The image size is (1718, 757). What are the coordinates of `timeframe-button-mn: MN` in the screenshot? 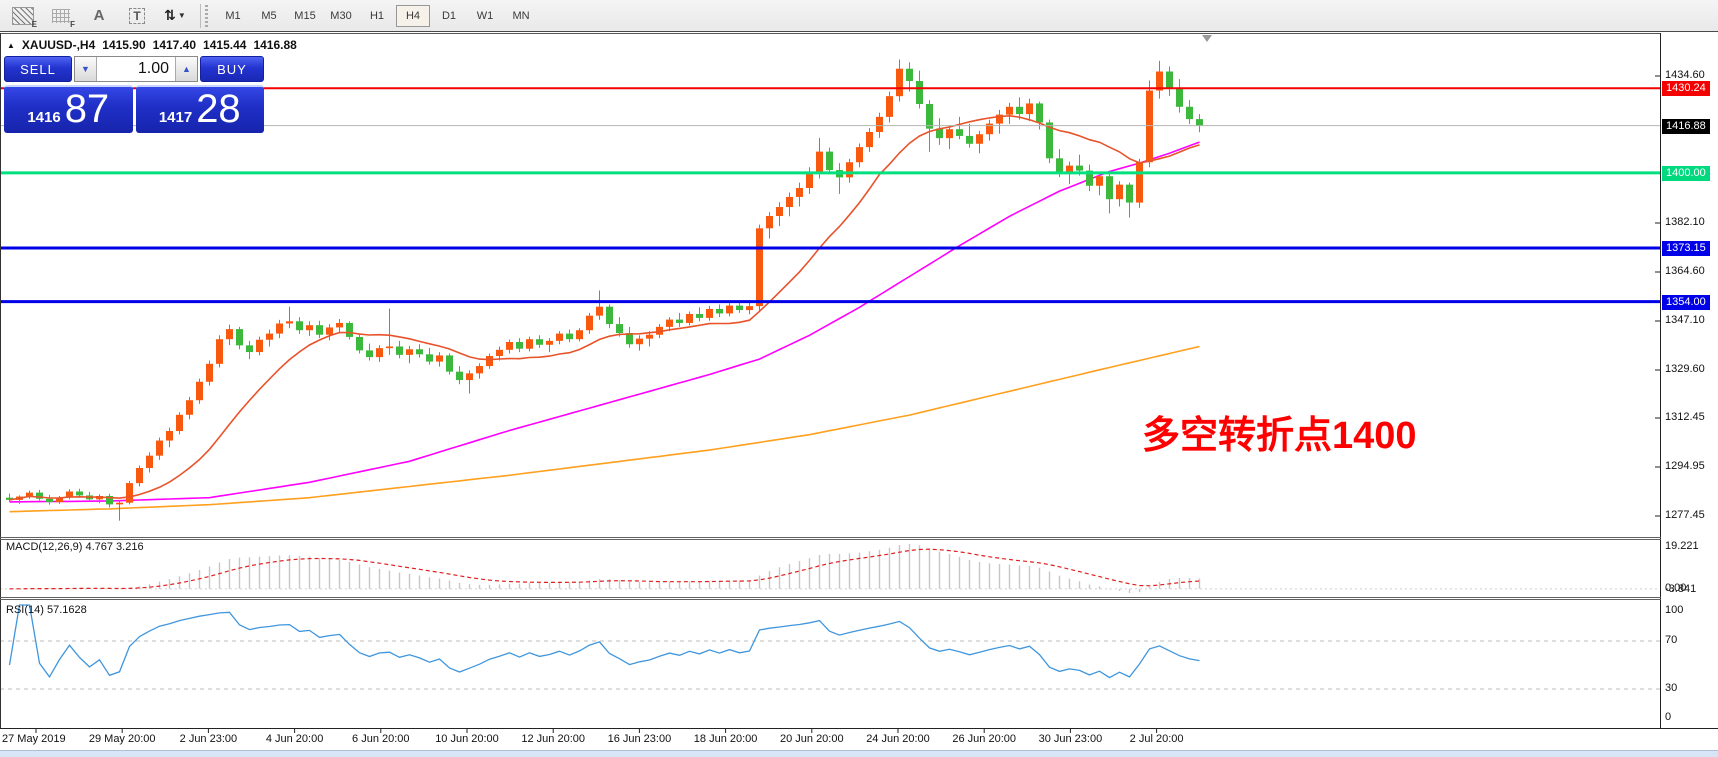 It's located at (521, 15).